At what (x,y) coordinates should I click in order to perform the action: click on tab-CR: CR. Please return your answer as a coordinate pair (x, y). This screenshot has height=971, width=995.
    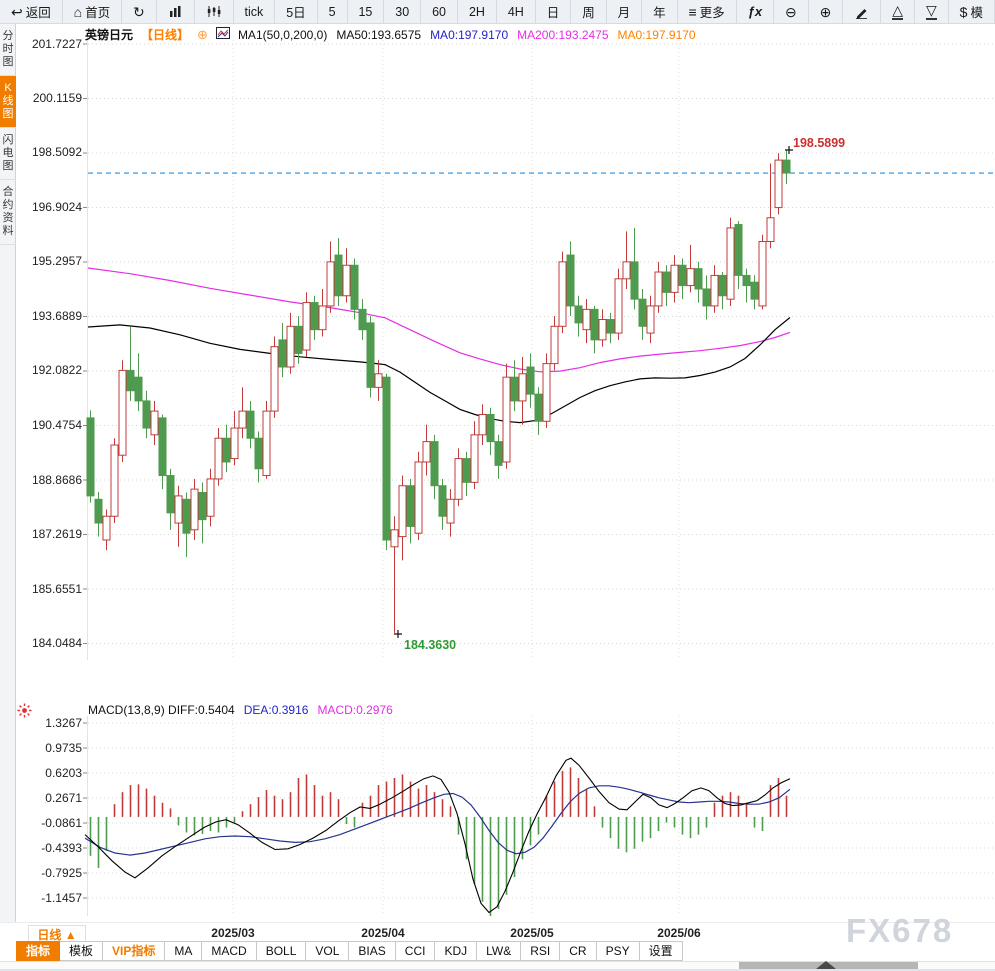
    Looking at the image, I should click on (578, 951).